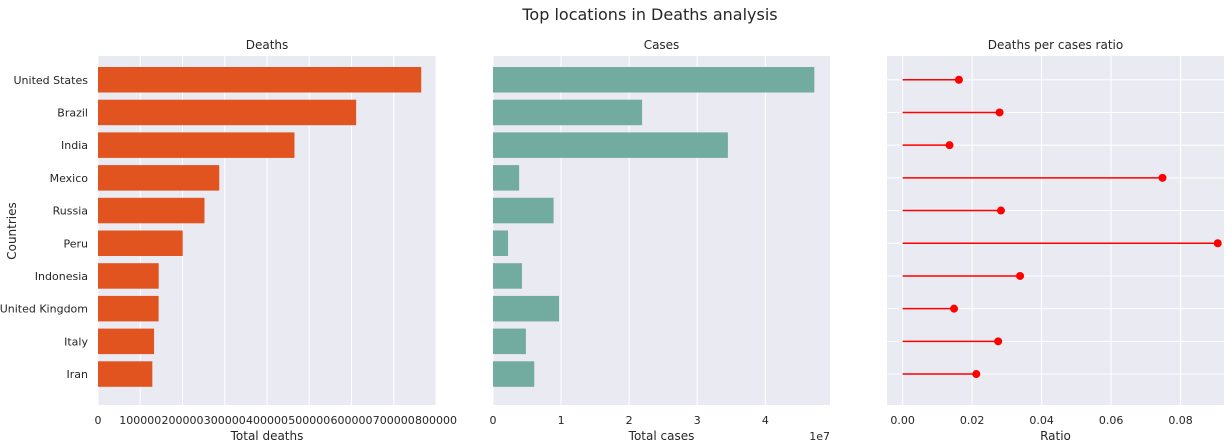  I want to click on y-axis-label: Countries, so click(12, 231).